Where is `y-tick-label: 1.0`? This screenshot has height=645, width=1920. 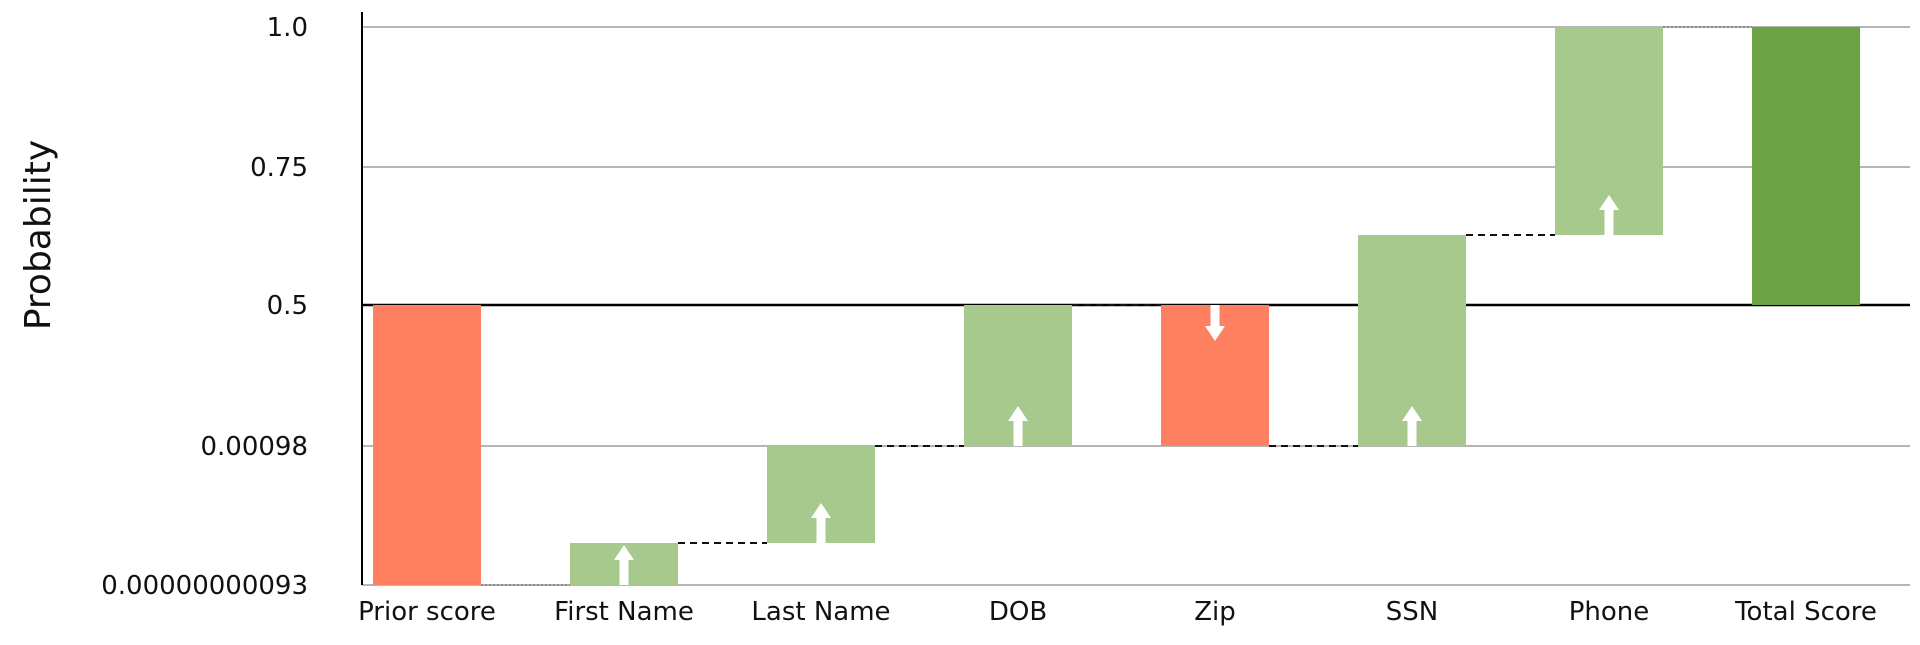 y-tick-label: 1.0 is located at coordinates (287, 28).